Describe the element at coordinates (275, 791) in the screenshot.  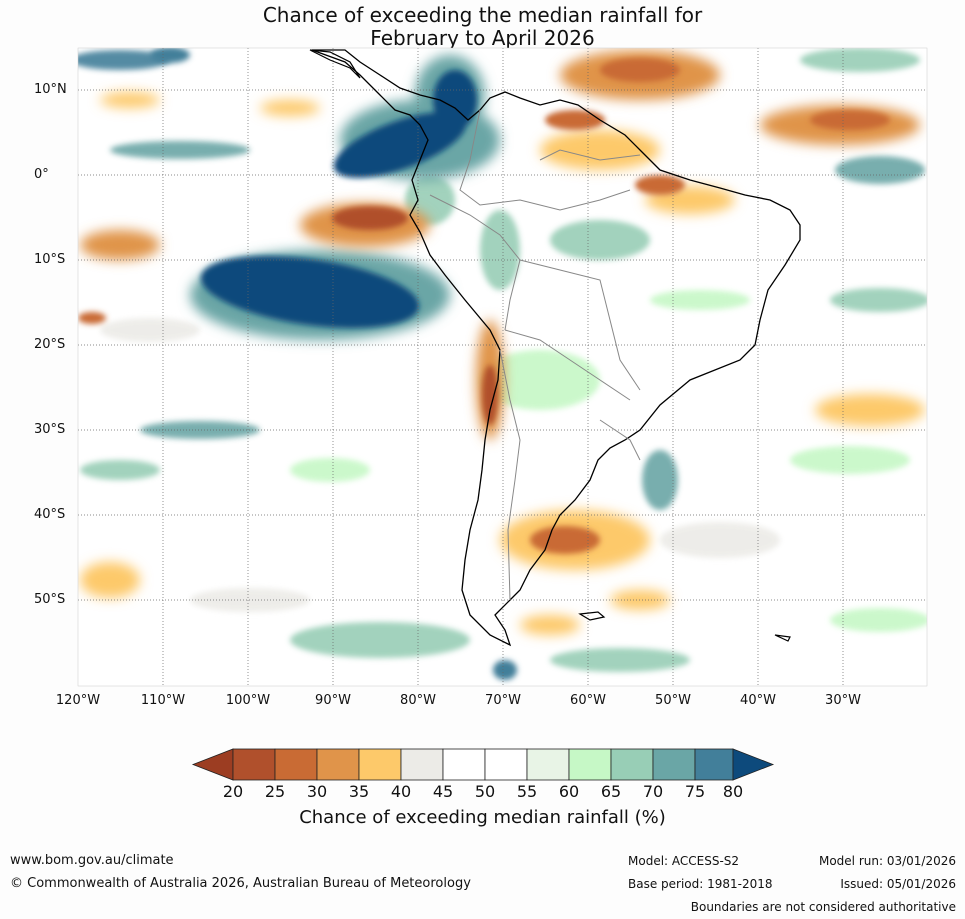
I see `colorbar-tick: 25` at that location.